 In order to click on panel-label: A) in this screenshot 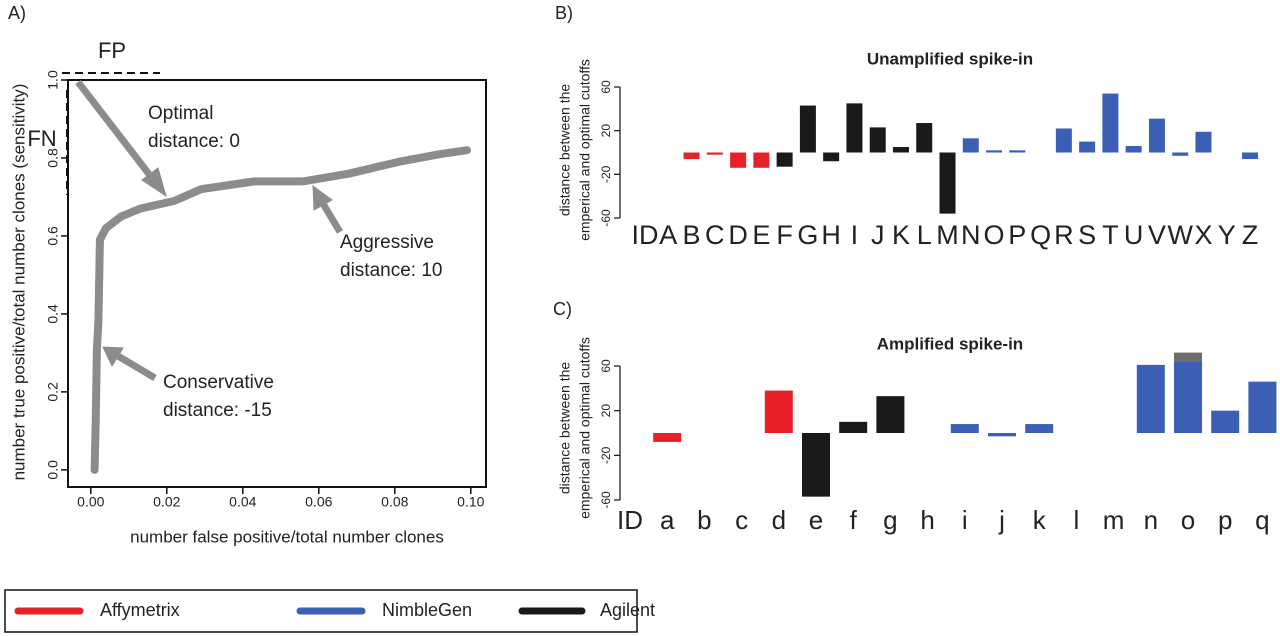, I will do `click(17, 13)`.